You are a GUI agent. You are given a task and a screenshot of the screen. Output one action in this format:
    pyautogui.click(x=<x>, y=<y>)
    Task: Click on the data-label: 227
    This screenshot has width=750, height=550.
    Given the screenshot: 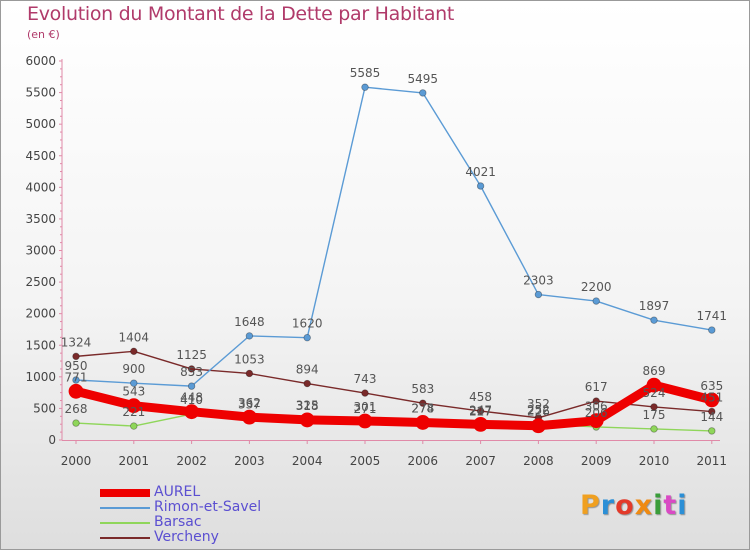 What is the action you would take?
    pyautogui.click(x=480, y=412)
    